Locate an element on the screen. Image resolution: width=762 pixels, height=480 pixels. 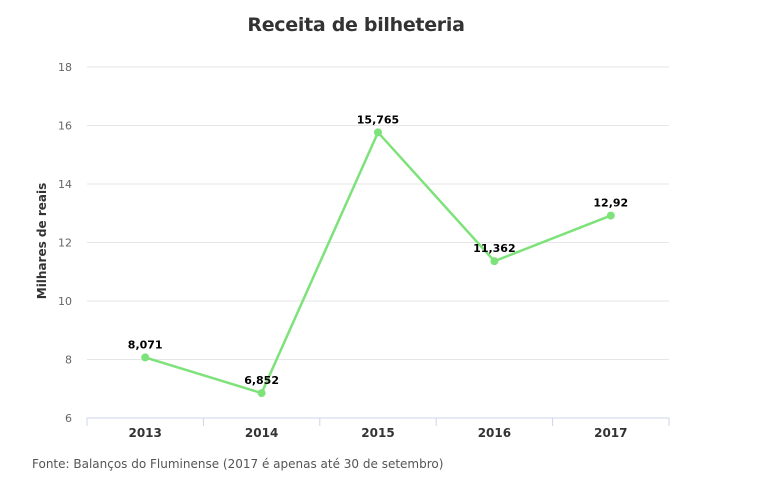
y-tick-label: 8 is located at coordinates (68, 360).